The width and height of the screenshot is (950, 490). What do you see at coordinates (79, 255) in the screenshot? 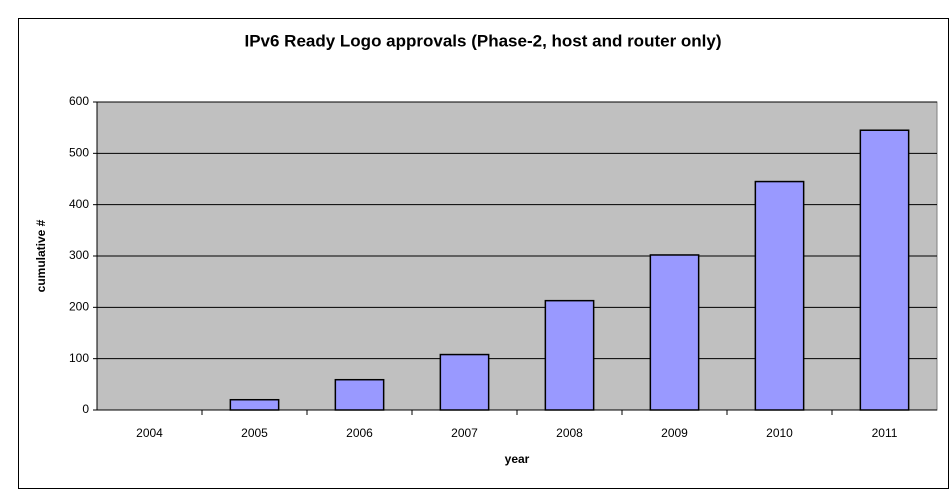
I see `y-tick-label: 300` at bounding box center [79, 255].